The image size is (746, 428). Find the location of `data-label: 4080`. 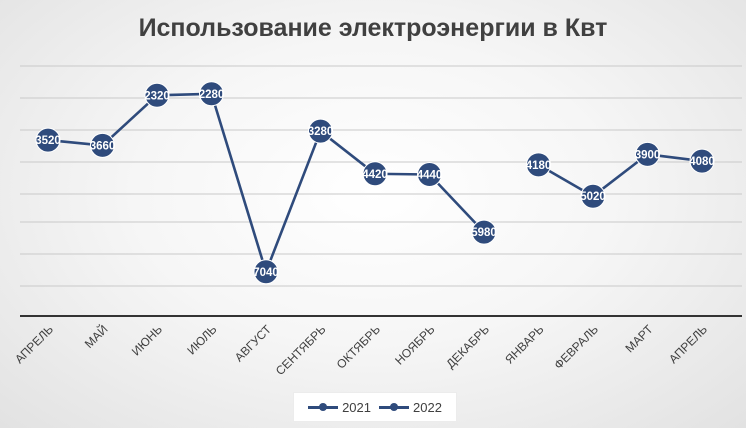

data-label: 4080 is located at coordinates (702, 162).